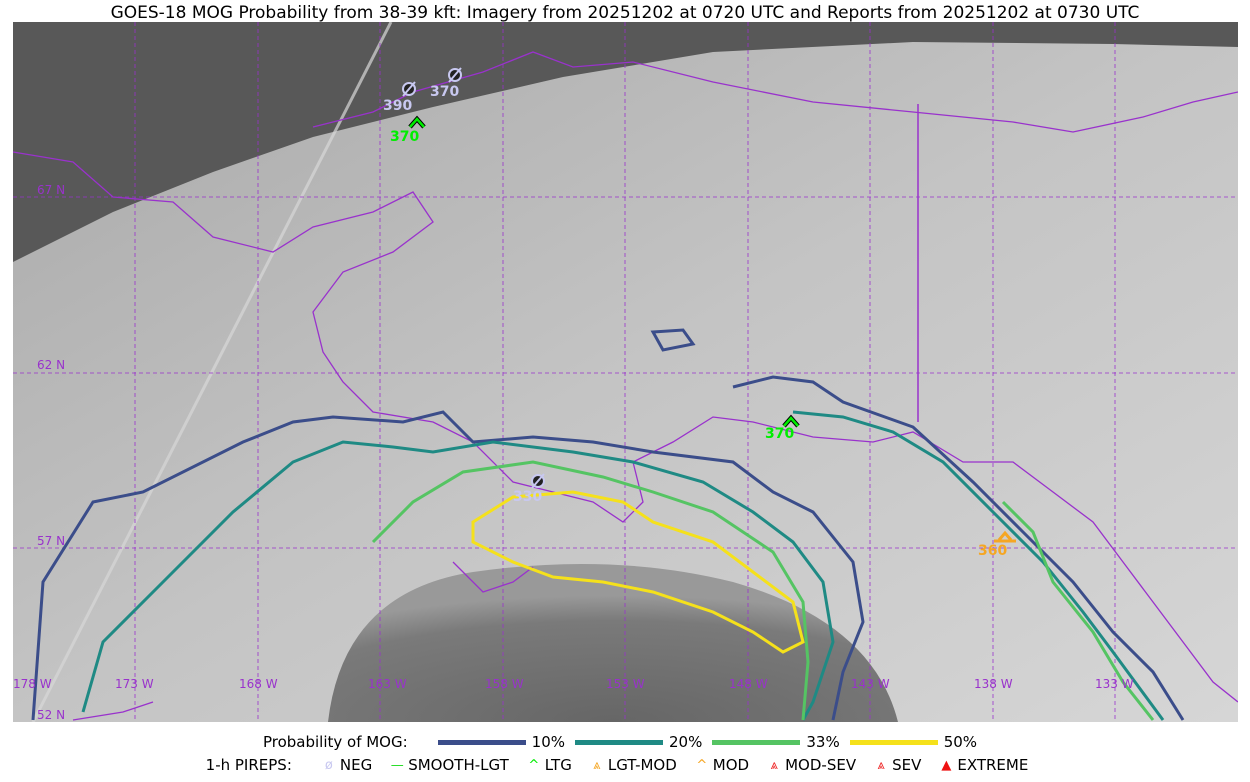 This screenshot has width=1250, height=782. I want to click on longitude-label: 153 W, so click(625, 684).